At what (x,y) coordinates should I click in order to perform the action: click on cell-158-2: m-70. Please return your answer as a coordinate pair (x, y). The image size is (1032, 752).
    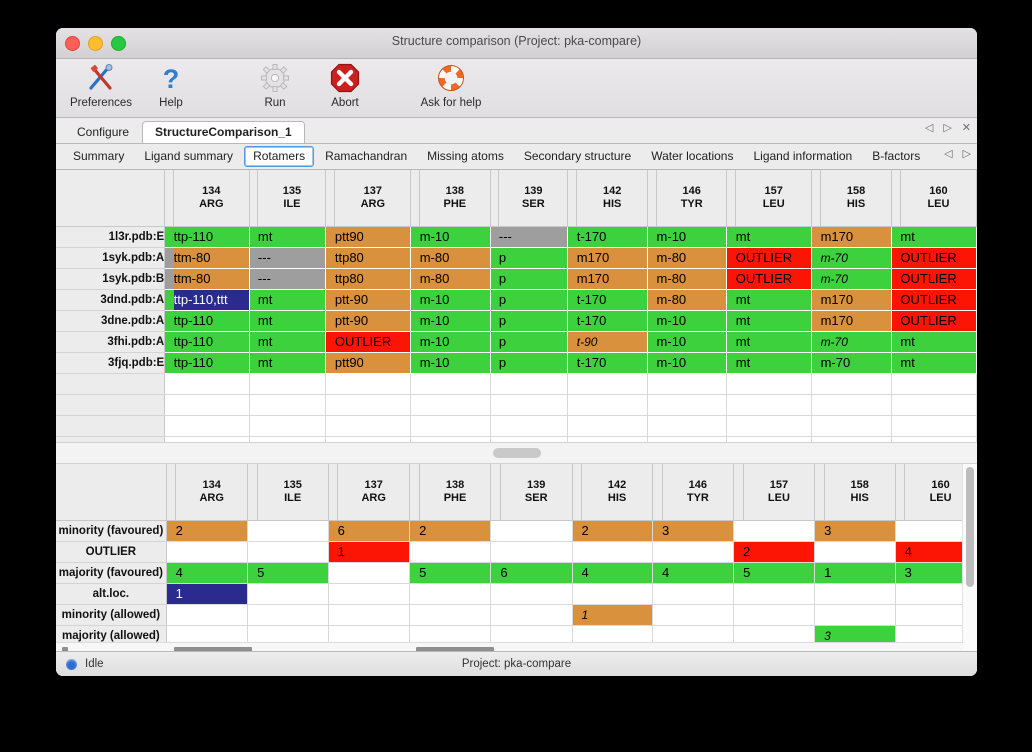
    Looking at the image, I should click on (856, 279).